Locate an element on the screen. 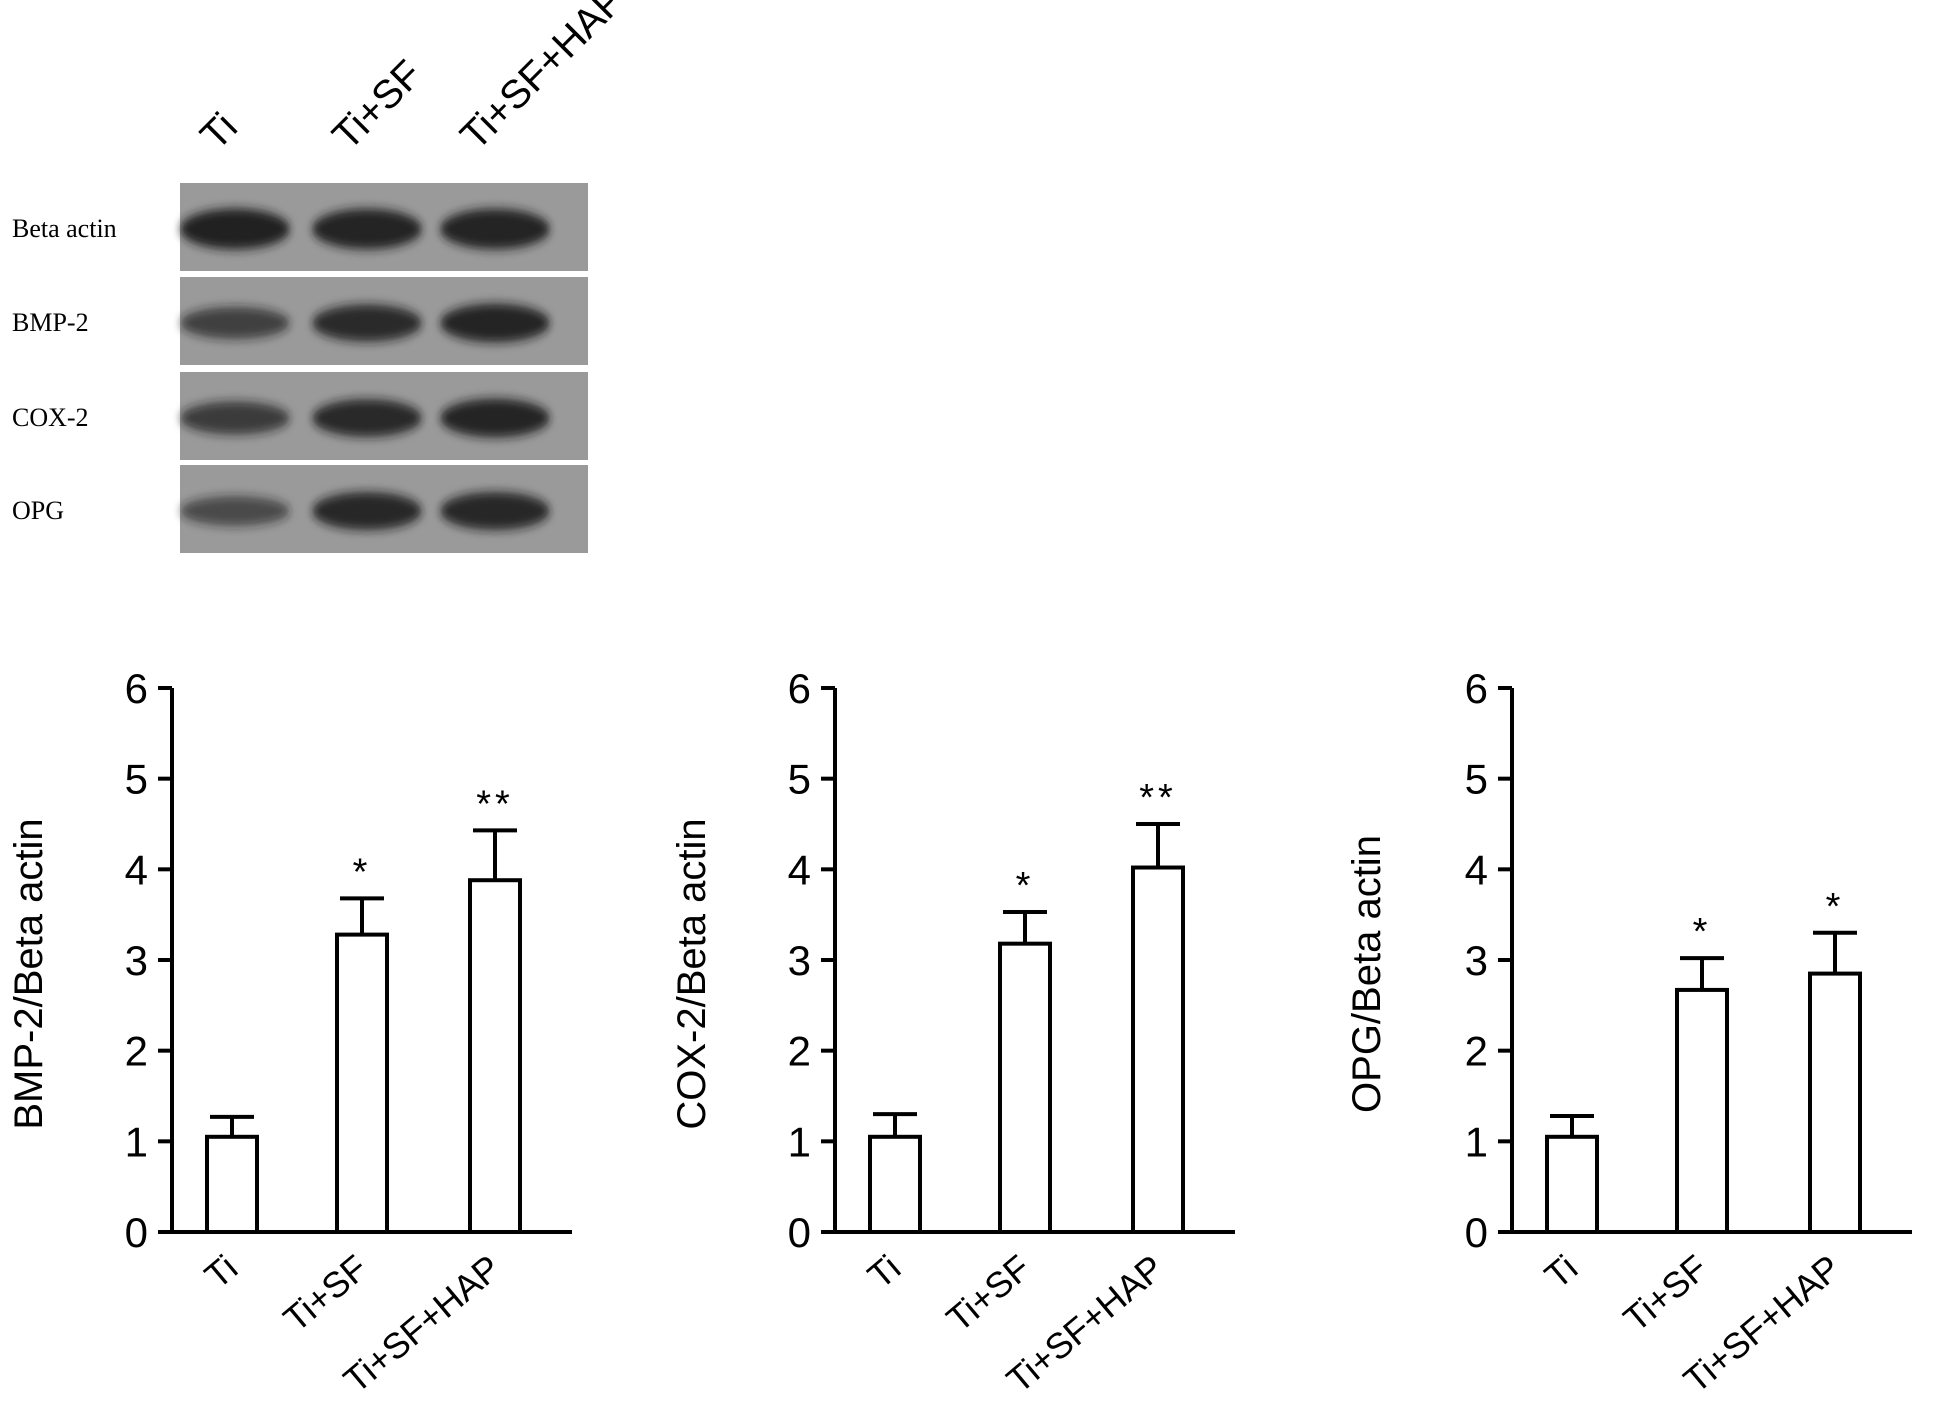 This screenshot has height=1401, width=1950. blot-lane-label: Ti is located at coordinates (219, 132).